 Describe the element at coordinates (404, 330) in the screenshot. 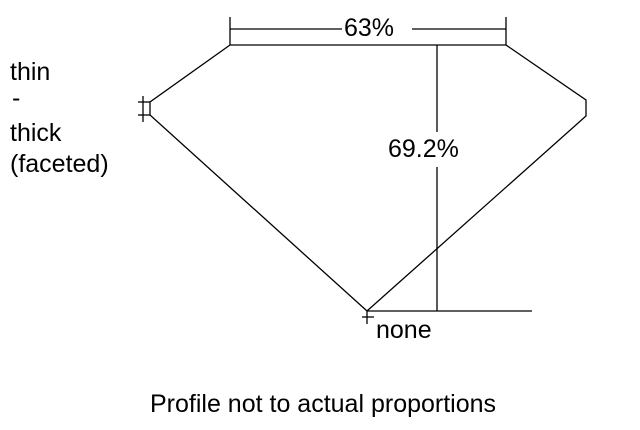

I see `culet-label: none` at that location.